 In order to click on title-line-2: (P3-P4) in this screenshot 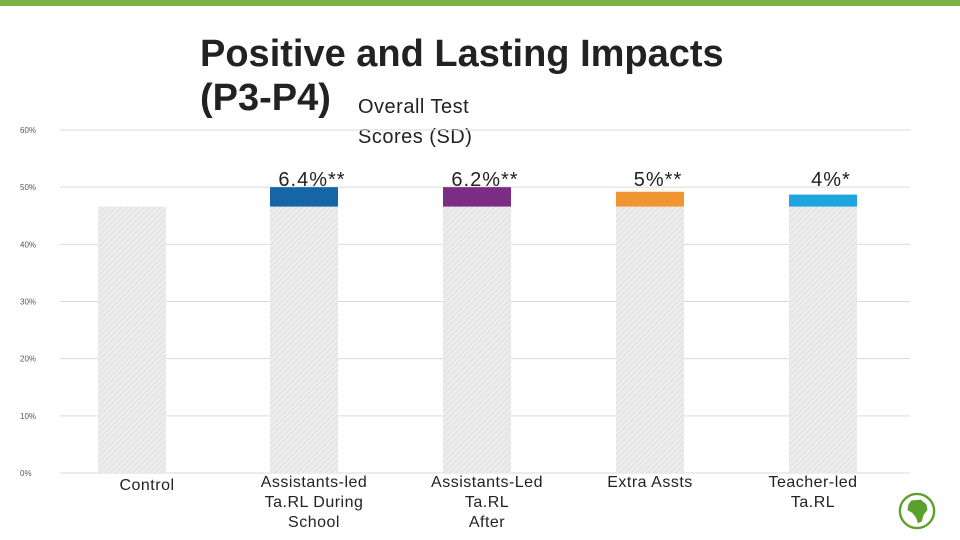, I will do `click(265, 98)`.